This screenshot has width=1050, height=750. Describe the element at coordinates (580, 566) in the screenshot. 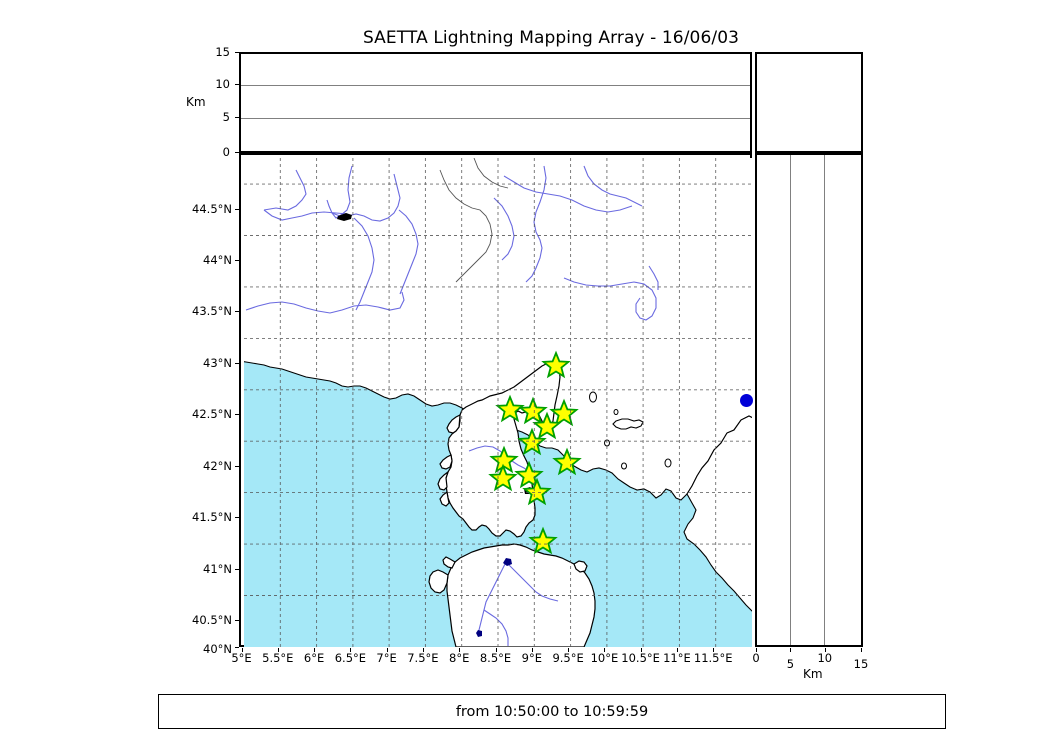

I see `land-sardinia-ne-detail` at that location.